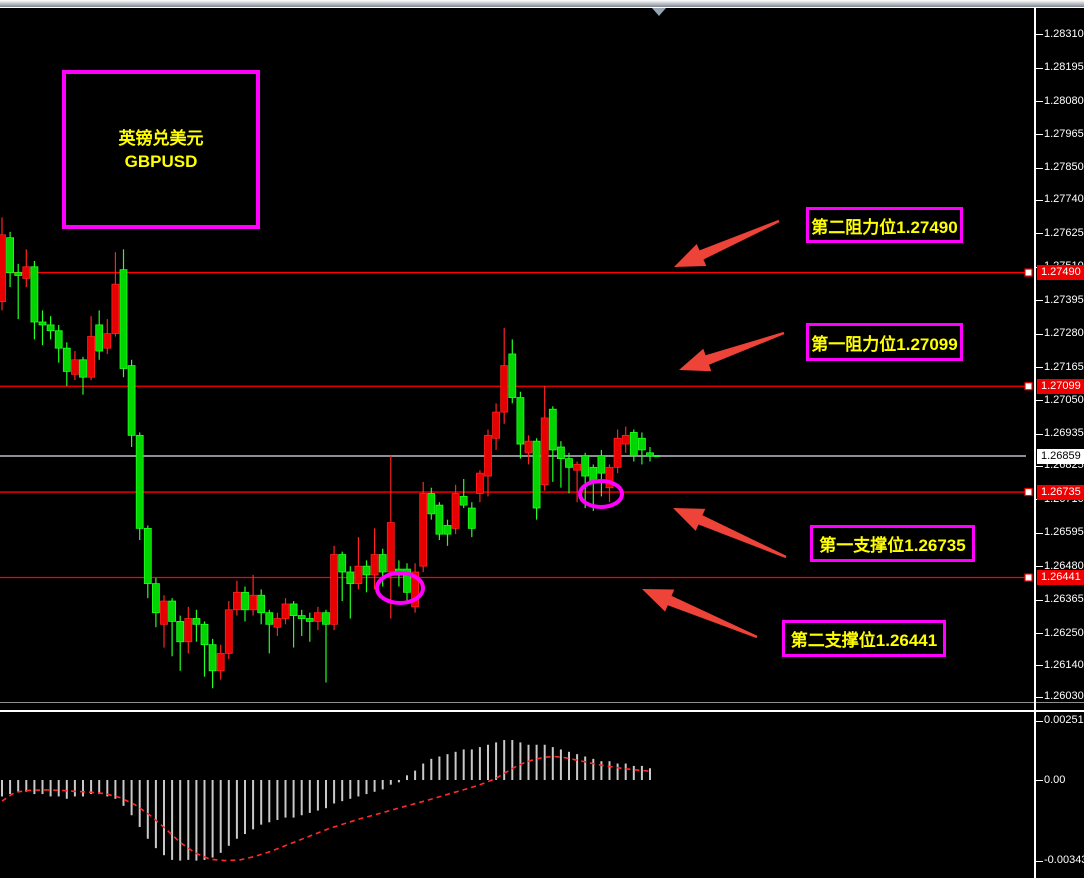 This screenshot has width=1084, height=878. Describe the element at coordinates (1064, 565) in the screenshot. I see `price-tick-label: 1.26480` at that location.